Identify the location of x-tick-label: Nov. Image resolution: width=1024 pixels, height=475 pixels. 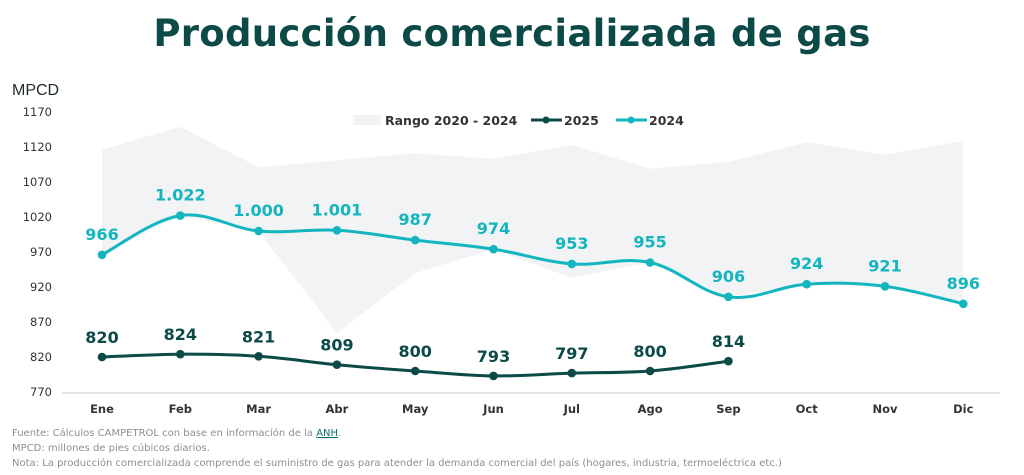
(885, 409).